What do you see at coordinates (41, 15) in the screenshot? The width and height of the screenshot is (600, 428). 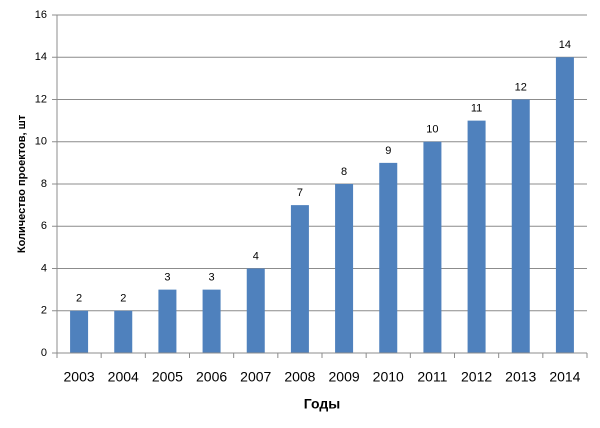 I see `y-tick-label: 16` at bounding box center [41, 15].